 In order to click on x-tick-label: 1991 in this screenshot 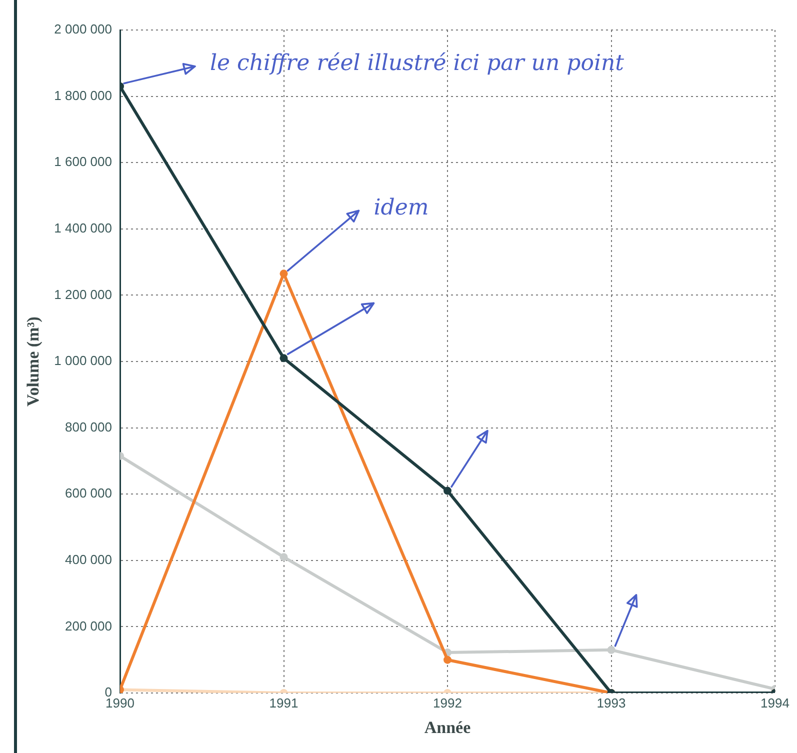, I will do `click(283, 702)`.